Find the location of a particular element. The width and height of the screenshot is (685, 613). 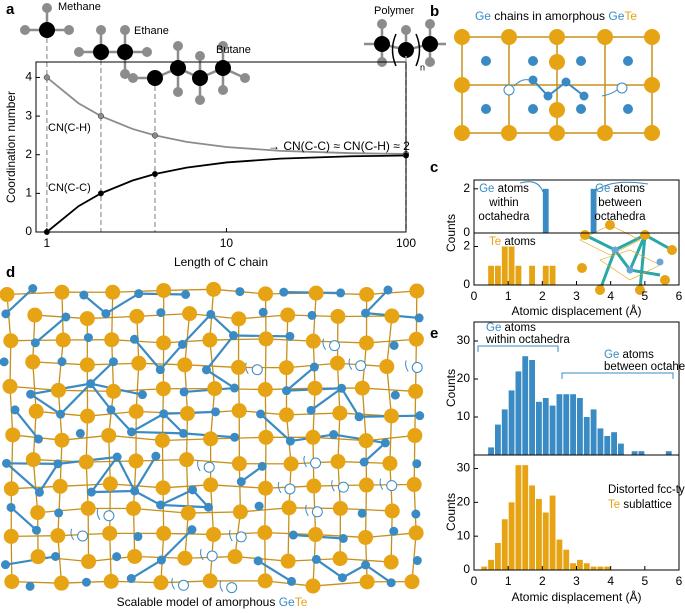

label: between octahedra is located at coordinates (644, 367).